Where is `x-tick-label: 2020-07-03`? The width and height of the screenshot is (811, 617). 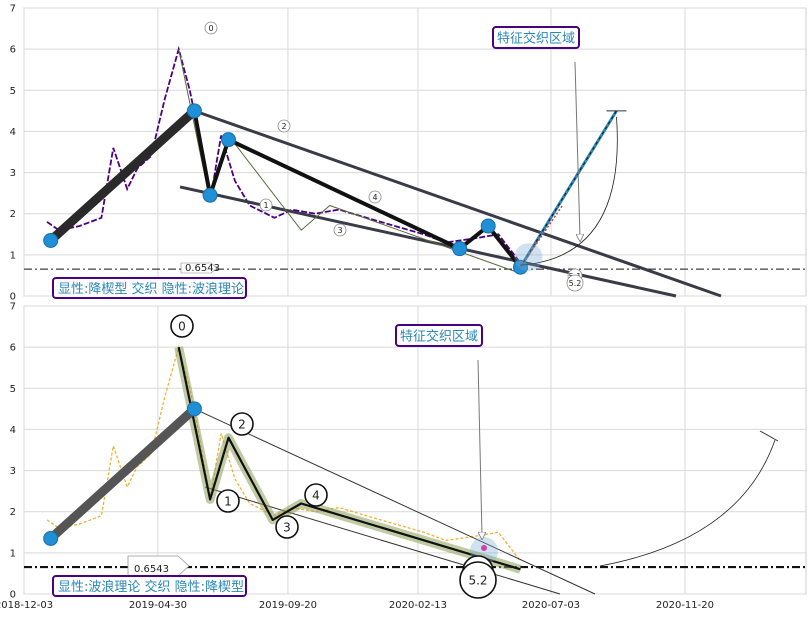 x-tick-label: 2020-07-03 is located at coordinates (551, 605).